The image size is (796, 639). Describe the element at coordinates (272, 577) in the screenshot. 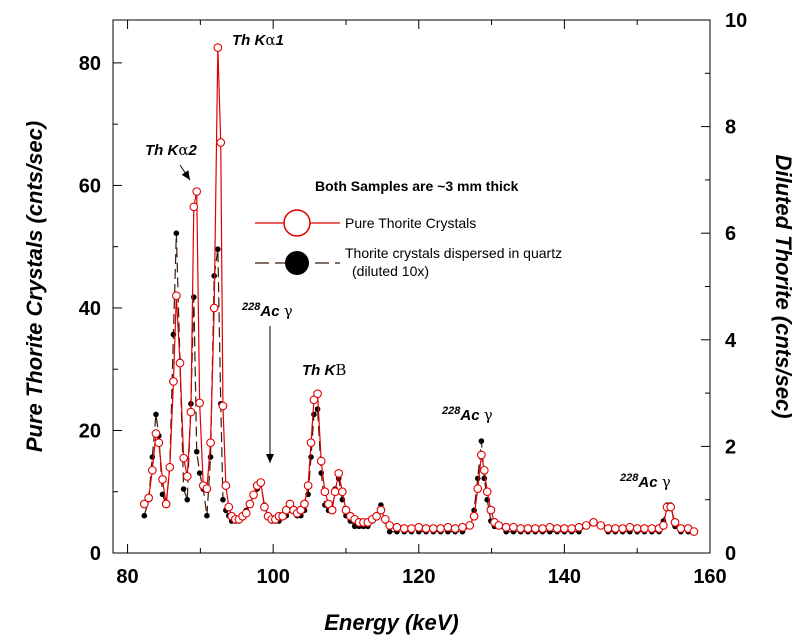

I see `x-tick-label: 100` at that location.